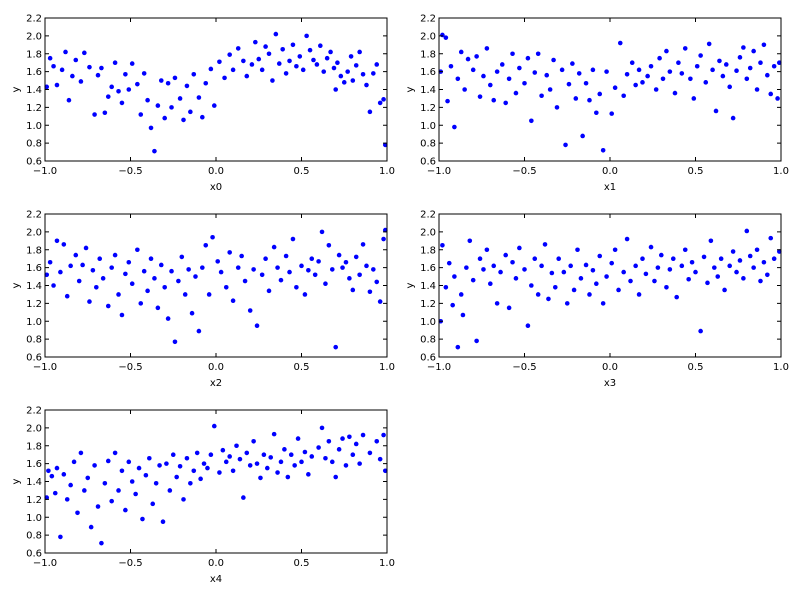  What do you see at coordinates (34, 215) in the screenshot?
I see `y-tick-label: 2.2` at bounding box center [34, 215].